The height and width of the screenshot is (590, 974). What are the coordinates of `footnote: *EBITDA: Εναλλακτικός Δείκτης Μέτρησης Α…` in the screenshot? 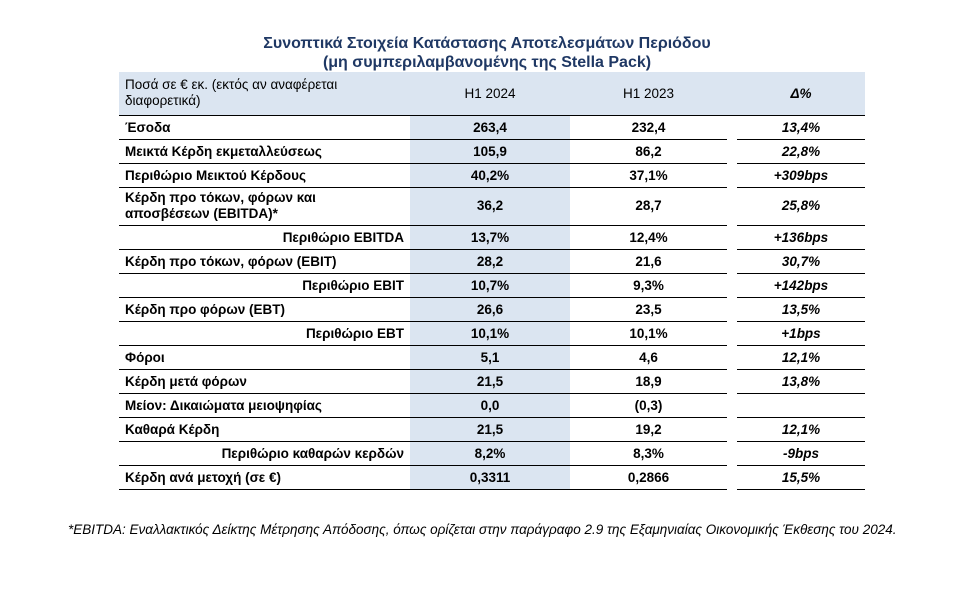 It's located at (482, 529).